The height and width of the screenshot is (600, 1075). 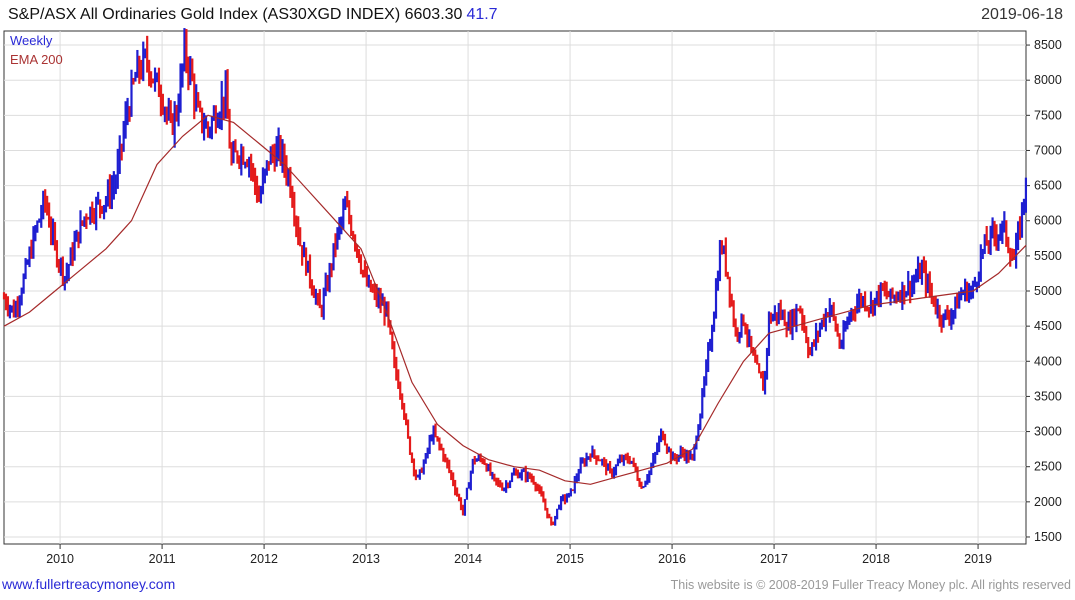 What do you see at coordinates (876, 559) in the screenshot?
I see `x-tick-label: 2018` at bounding box center [876, 559].